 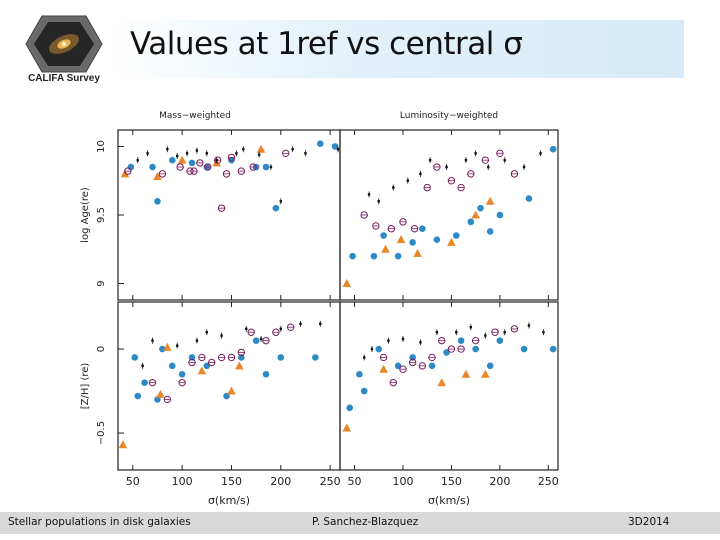 I want to click on x-tick-label: 150, so click(x=231, y=481).